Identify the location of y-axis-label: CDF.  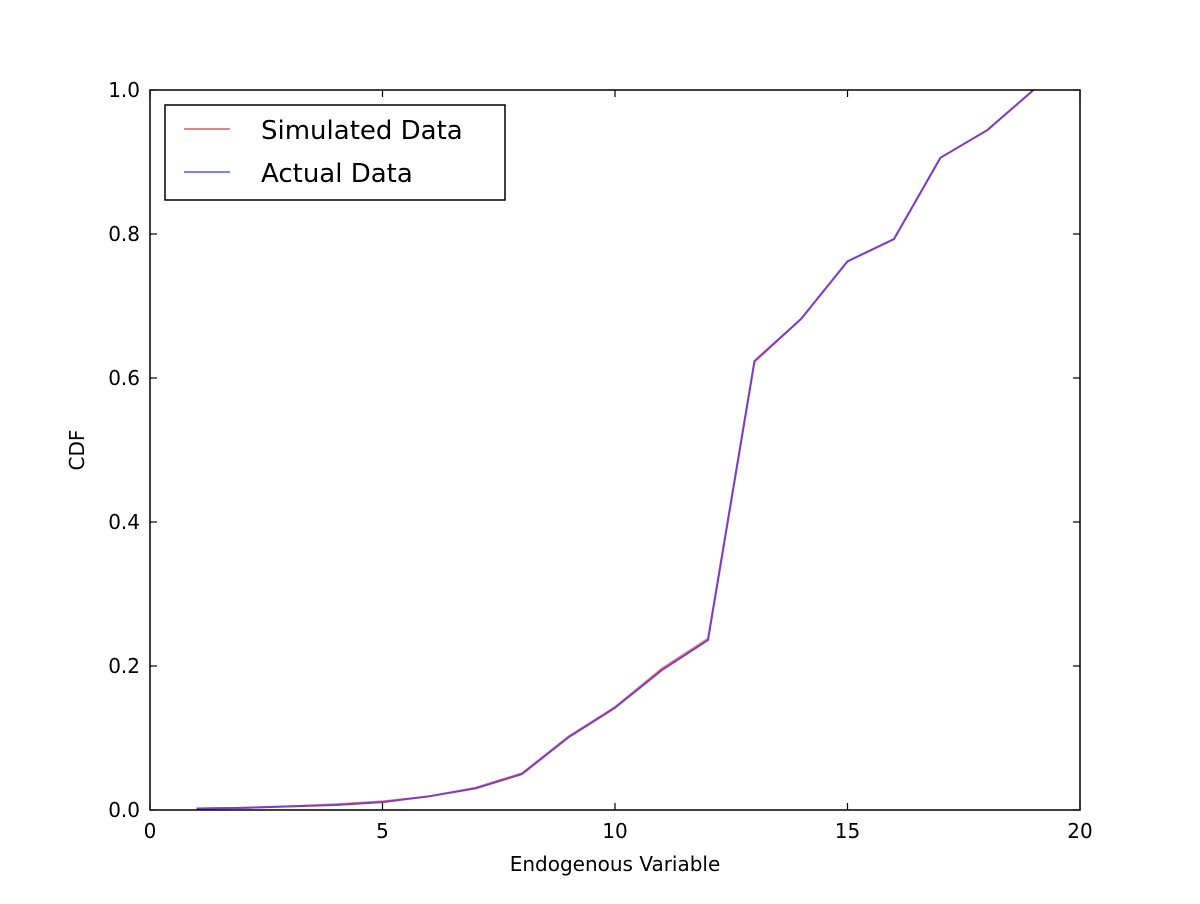
(77, 450).